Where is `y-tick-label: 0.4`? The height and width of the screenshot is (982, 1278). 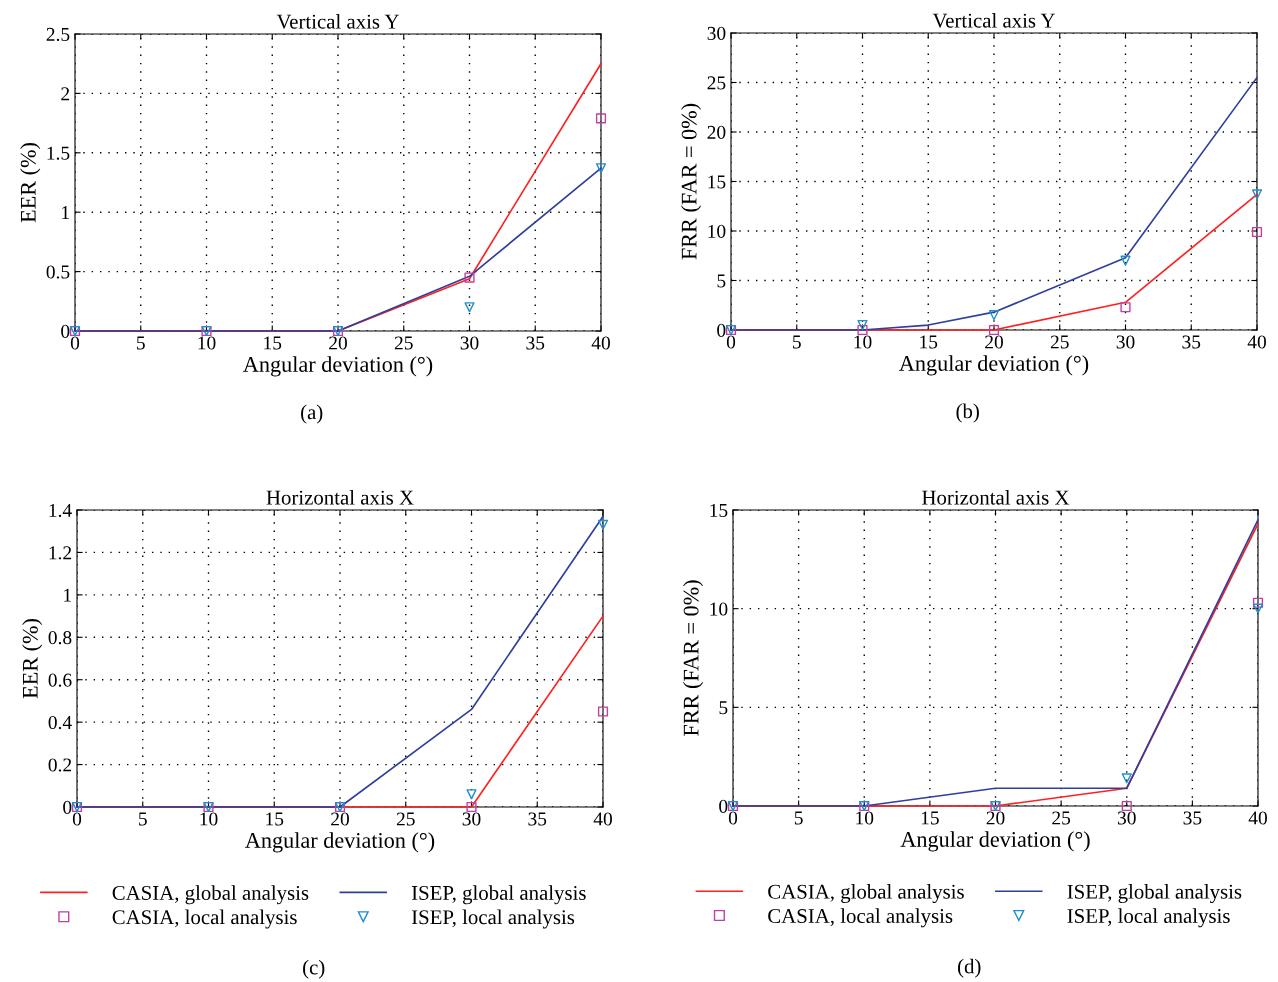
y-tick-label: 0.4 is located at coordinates (60, 722).